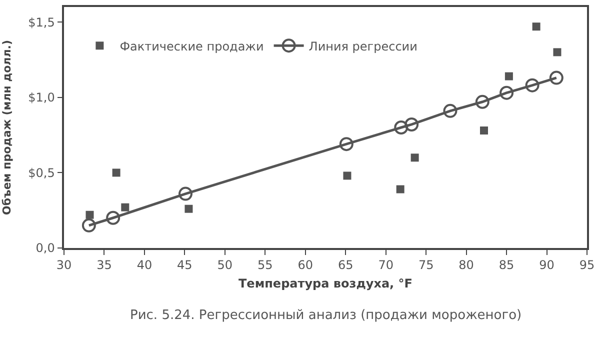 Image resolution: width=600 pixels, height=338 pixels. What do you see at coordinates (466, 265) in the screenshot?
I see `x-tick-label: 80` at bounding box center [466, 265].